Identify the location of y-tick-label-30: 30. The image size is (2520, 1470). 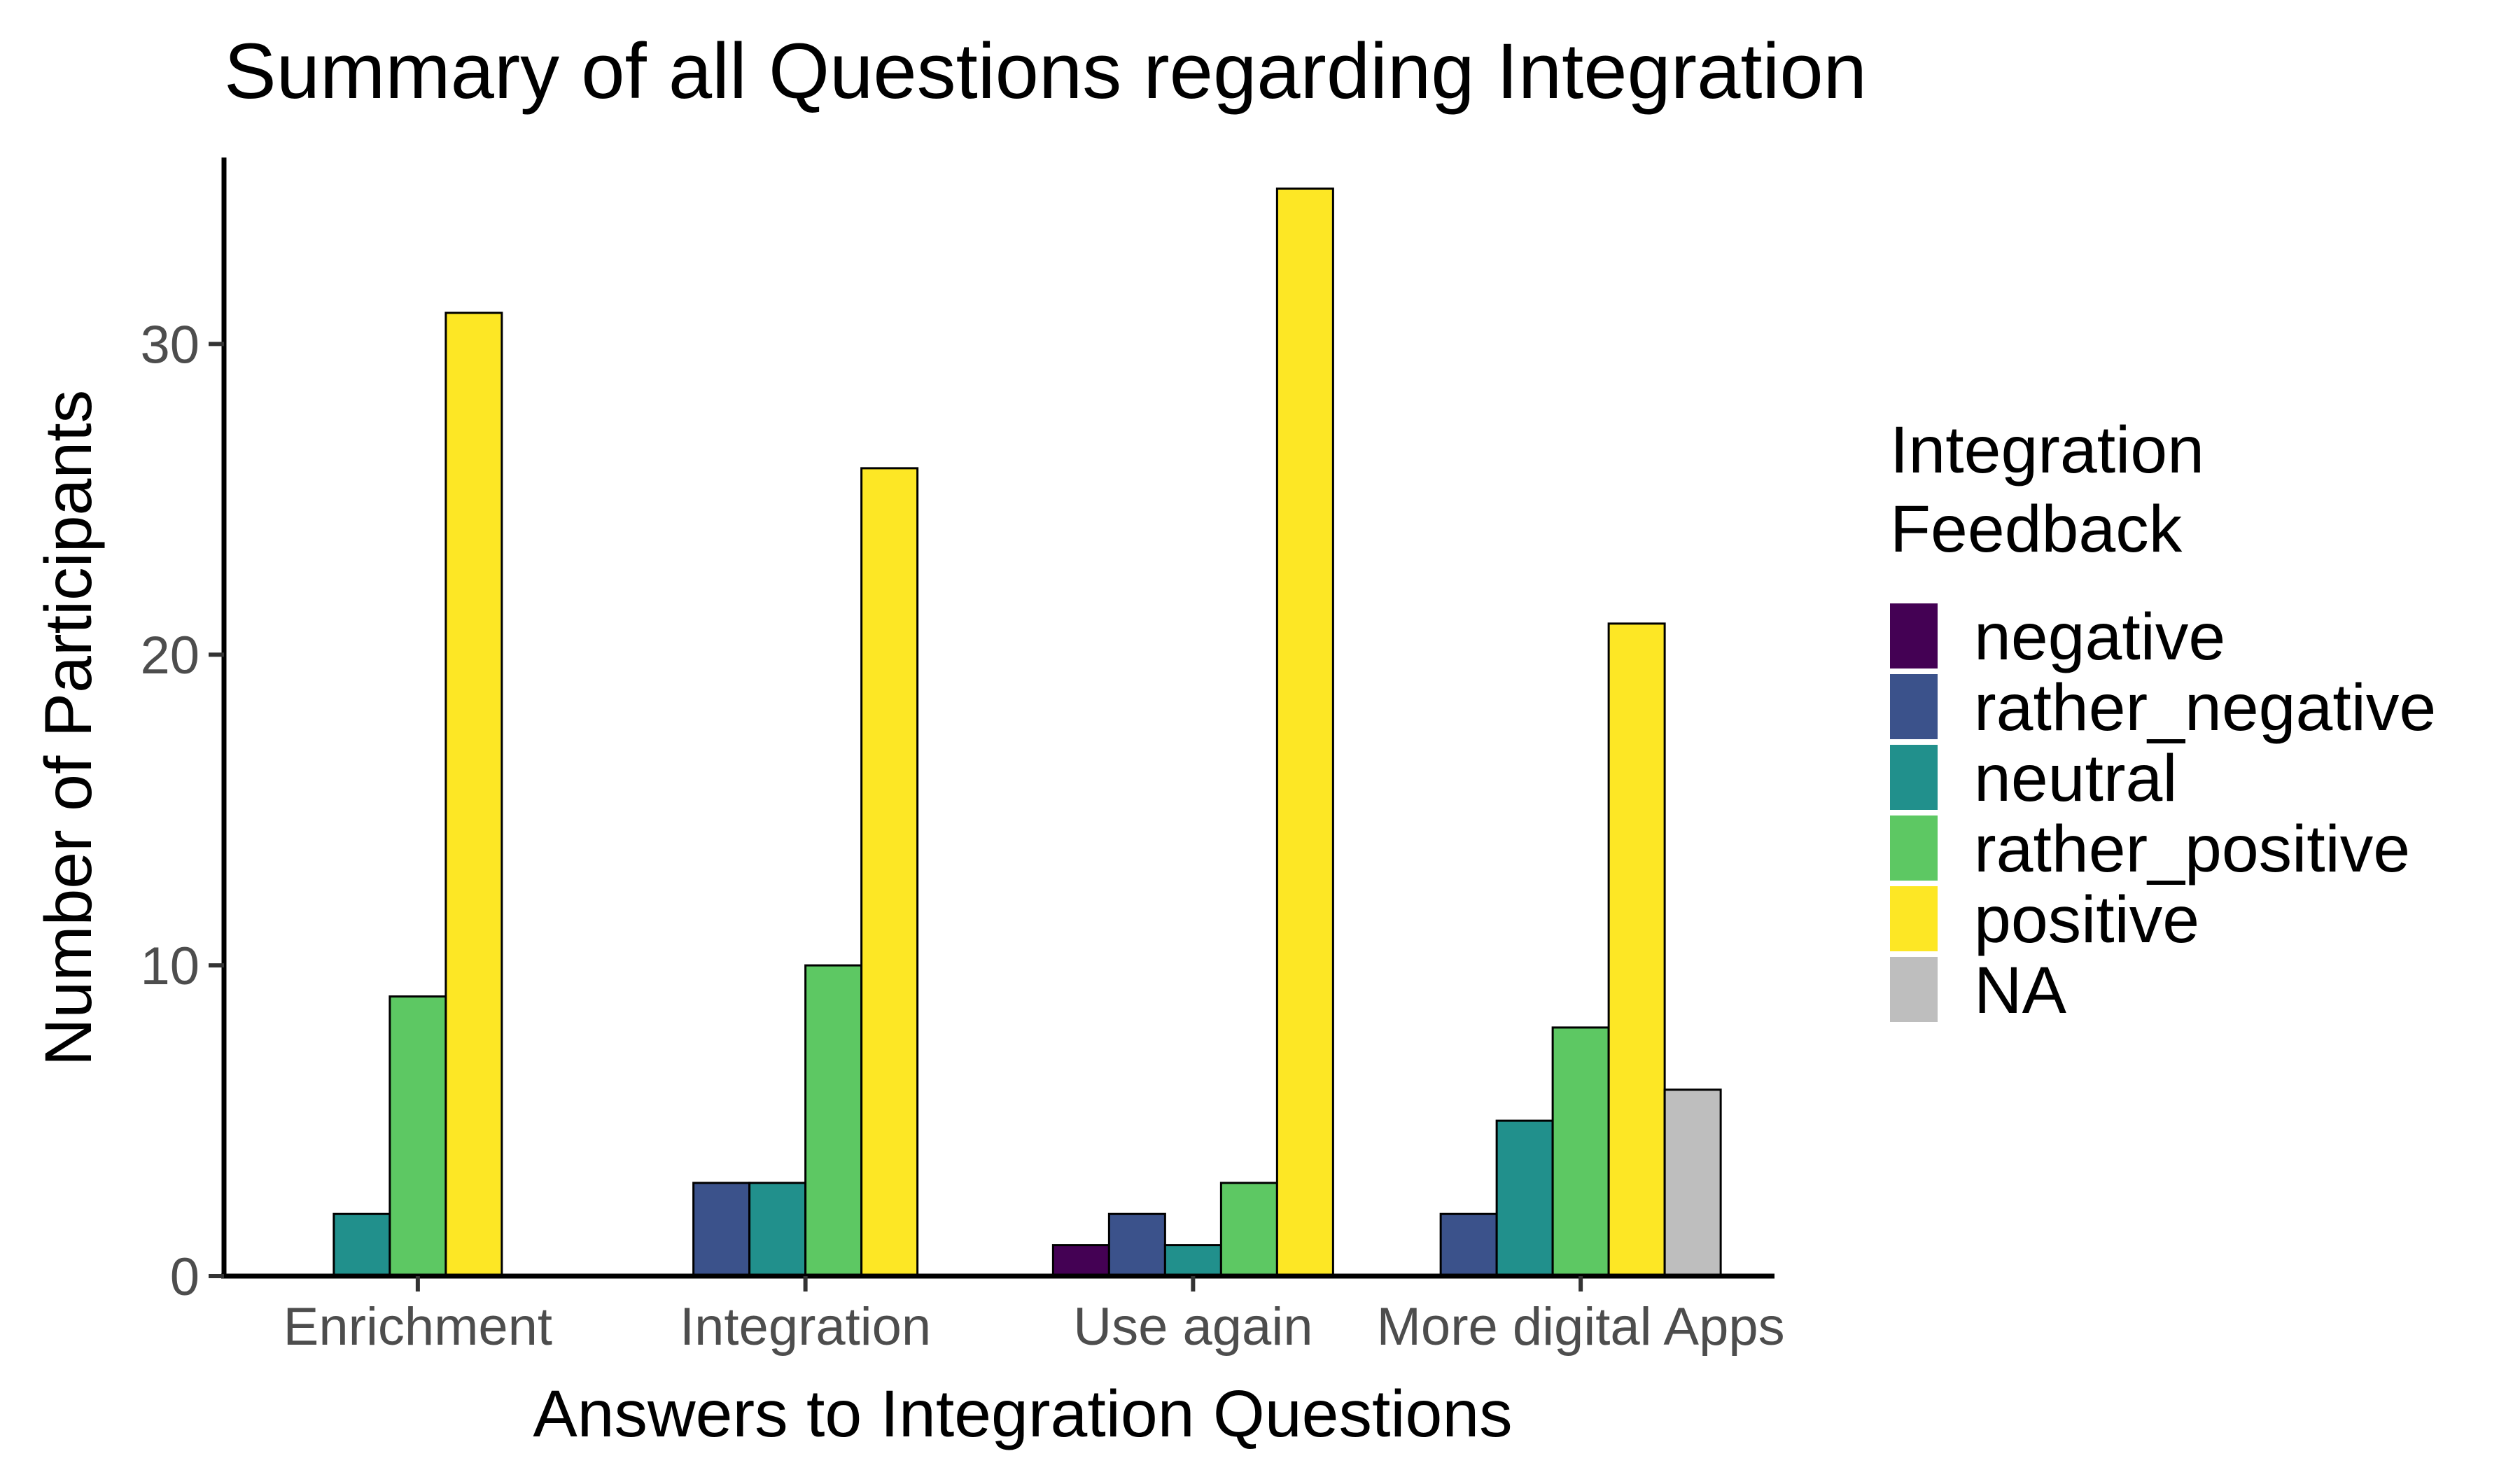
(170, 344).